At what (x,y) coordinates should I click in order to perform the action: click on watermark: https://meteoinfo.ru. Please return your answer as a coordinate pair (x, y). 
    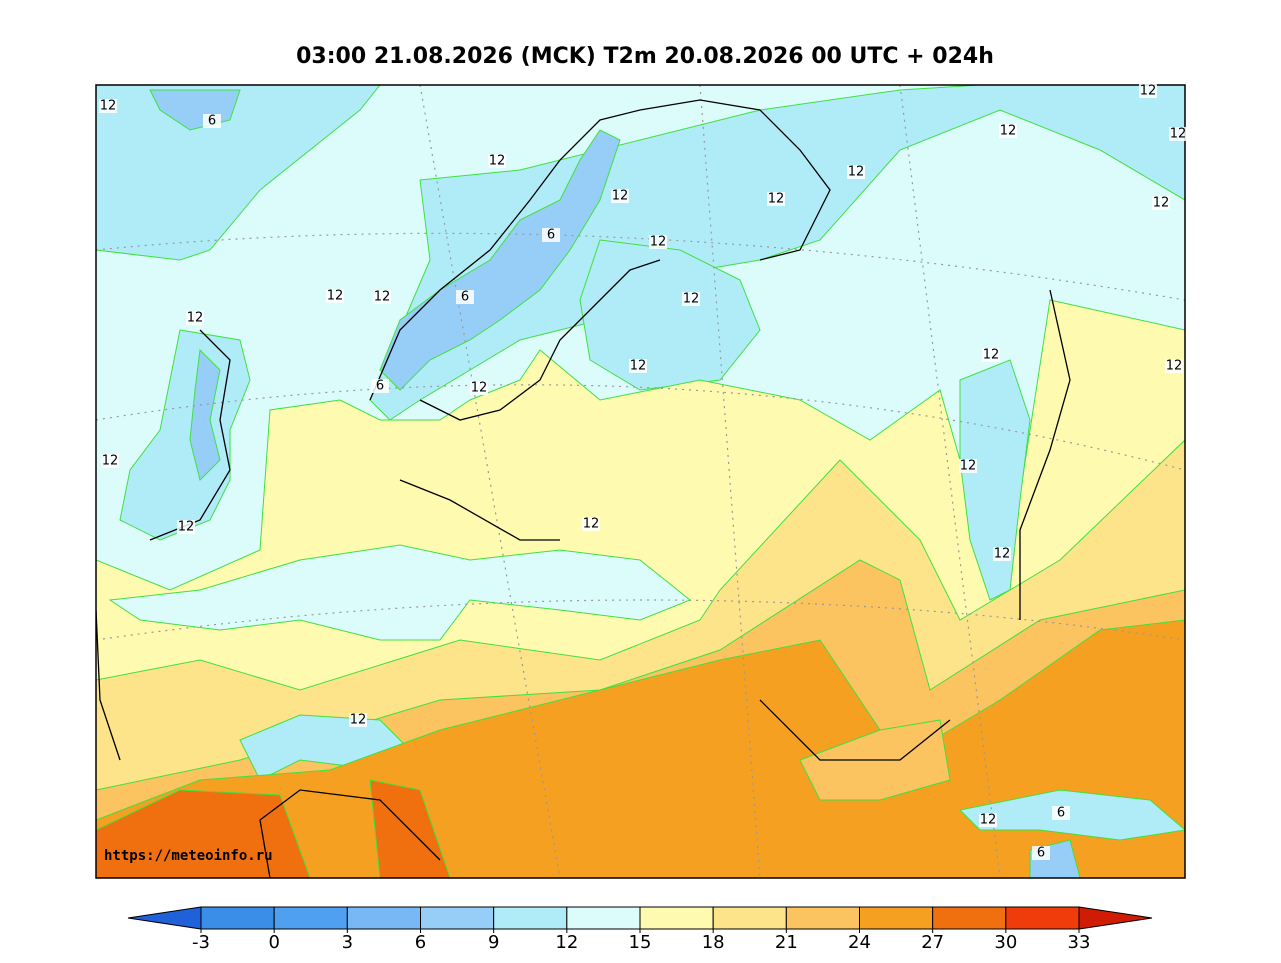
    Looking at the image, I should click on (188, 856).